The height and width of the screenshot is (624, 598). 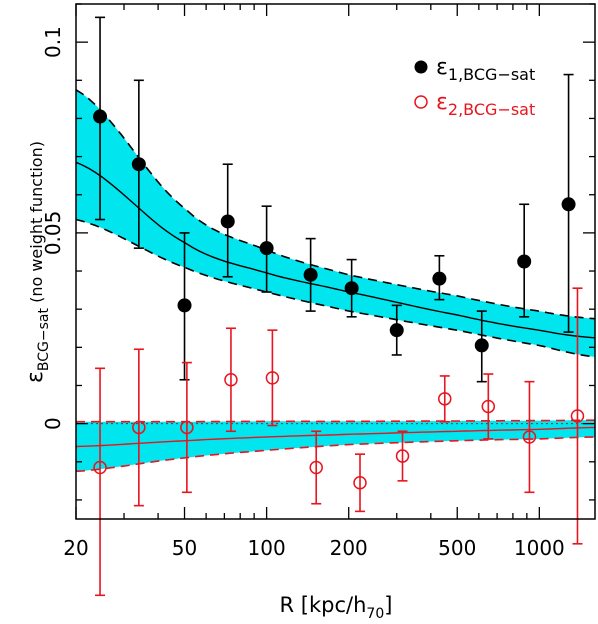 I want to click on legend-label-series-1-sub: 1,BCG−sat, so click(x=491, y=74).